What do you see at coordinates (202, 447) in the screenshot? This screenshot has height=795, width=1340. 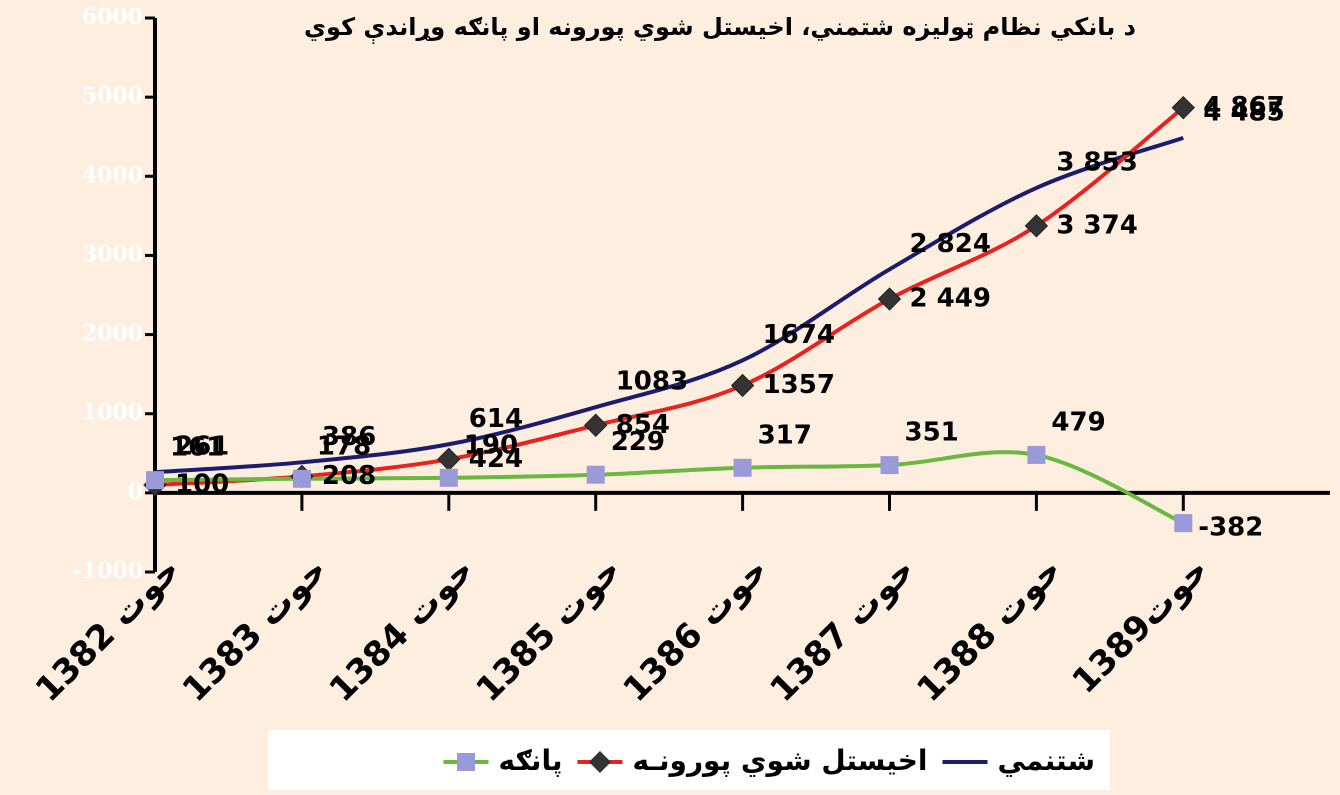 I see `data-label: 261` at bounding box center [202, 447].